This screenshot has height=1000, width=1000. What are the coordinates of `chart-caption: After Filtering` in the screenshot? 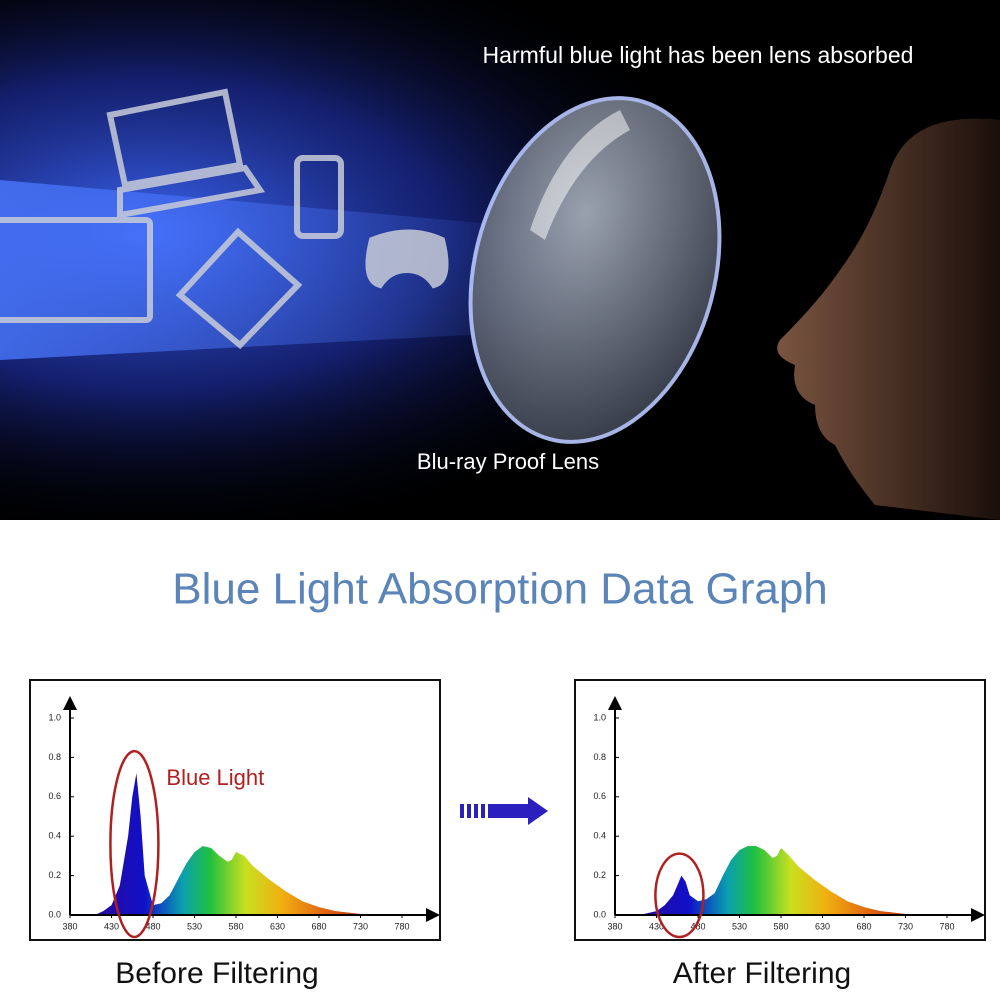 It's located at (762, 973).